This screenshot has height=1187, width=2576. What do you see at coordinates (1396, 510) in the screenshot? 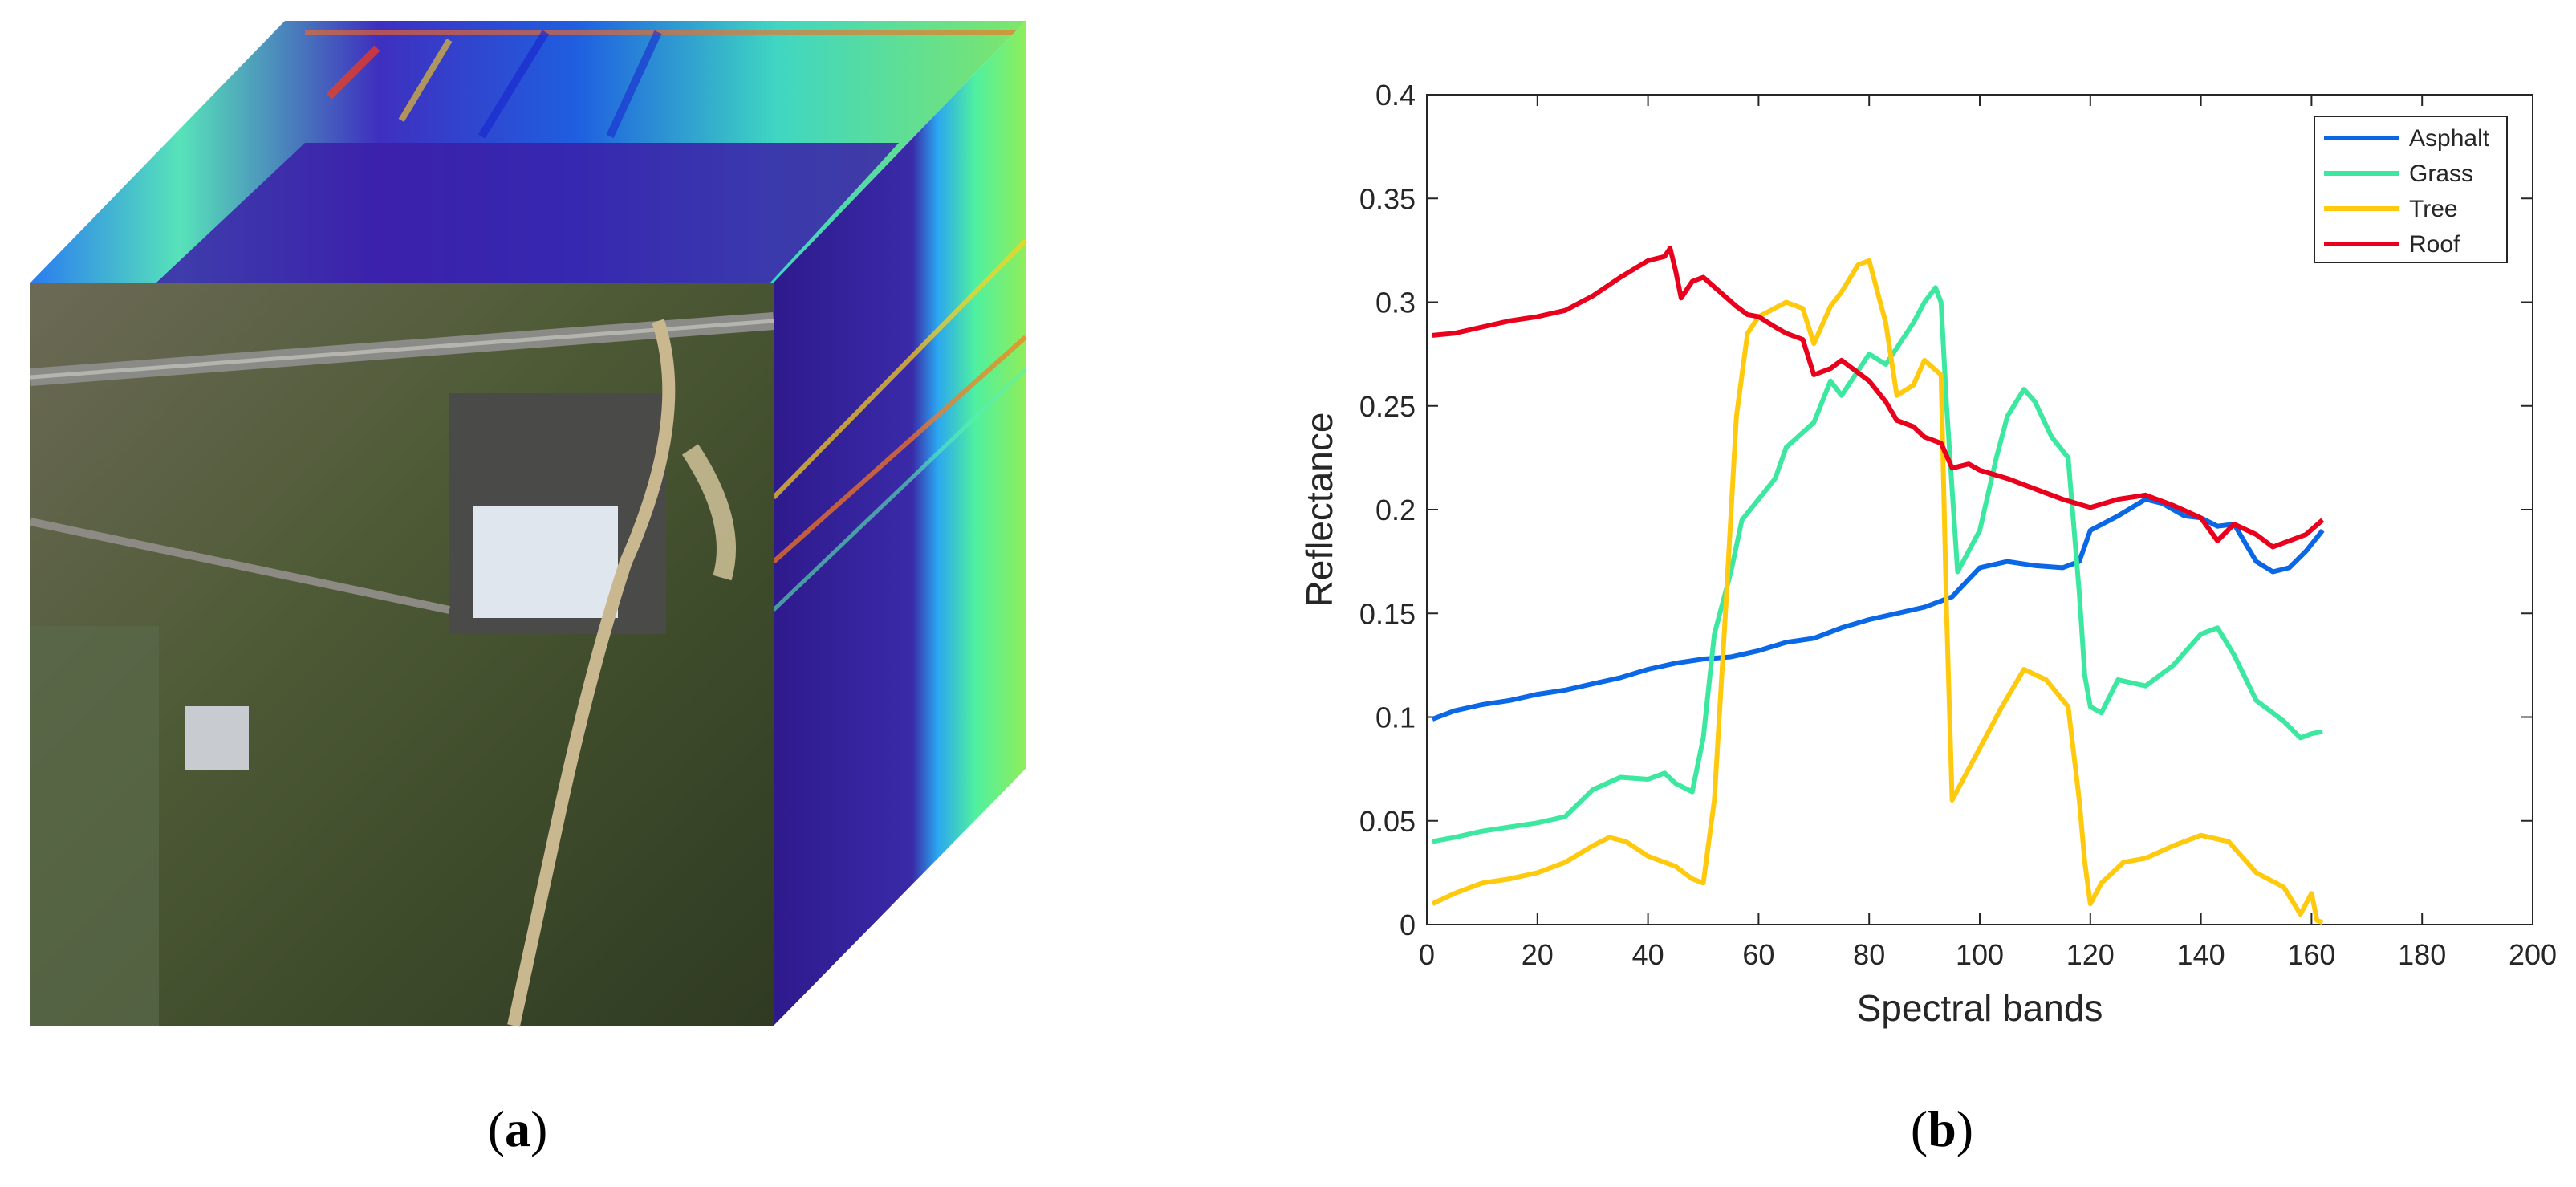
I see `y-tick-label: 0.2` at bounding box center [1396, 510].